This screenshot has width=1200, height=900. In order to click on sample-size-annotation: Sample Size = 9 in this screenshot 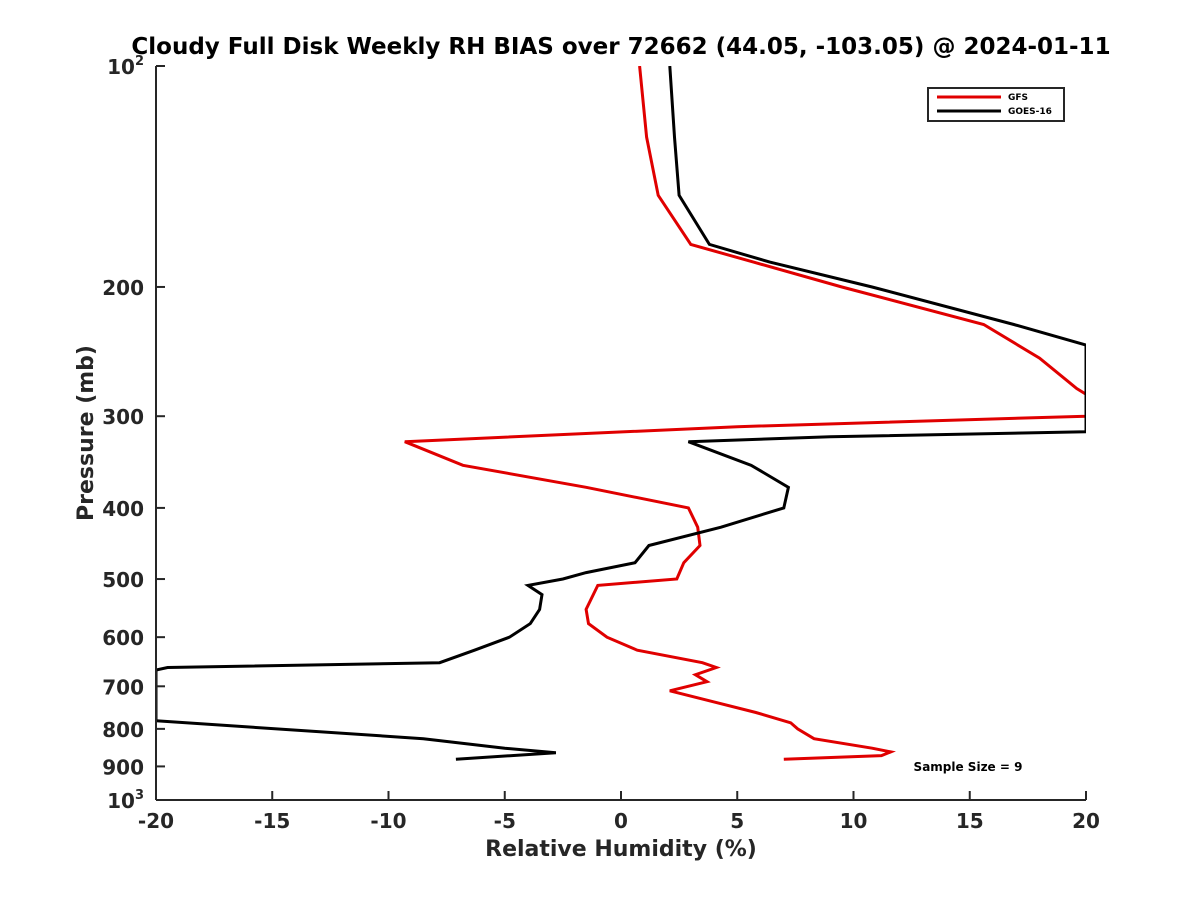, I will do `click(968, 767)`.